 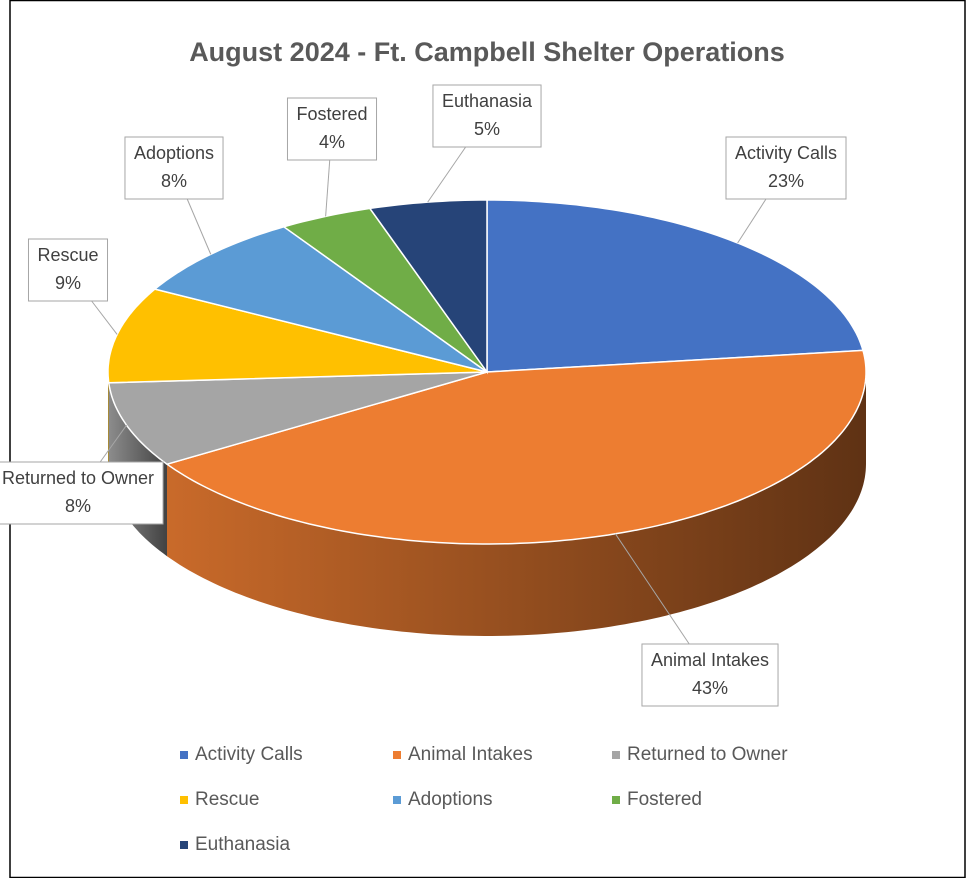 I want to click on data-label-name: Euthanasia, so click(x=487, y=101).